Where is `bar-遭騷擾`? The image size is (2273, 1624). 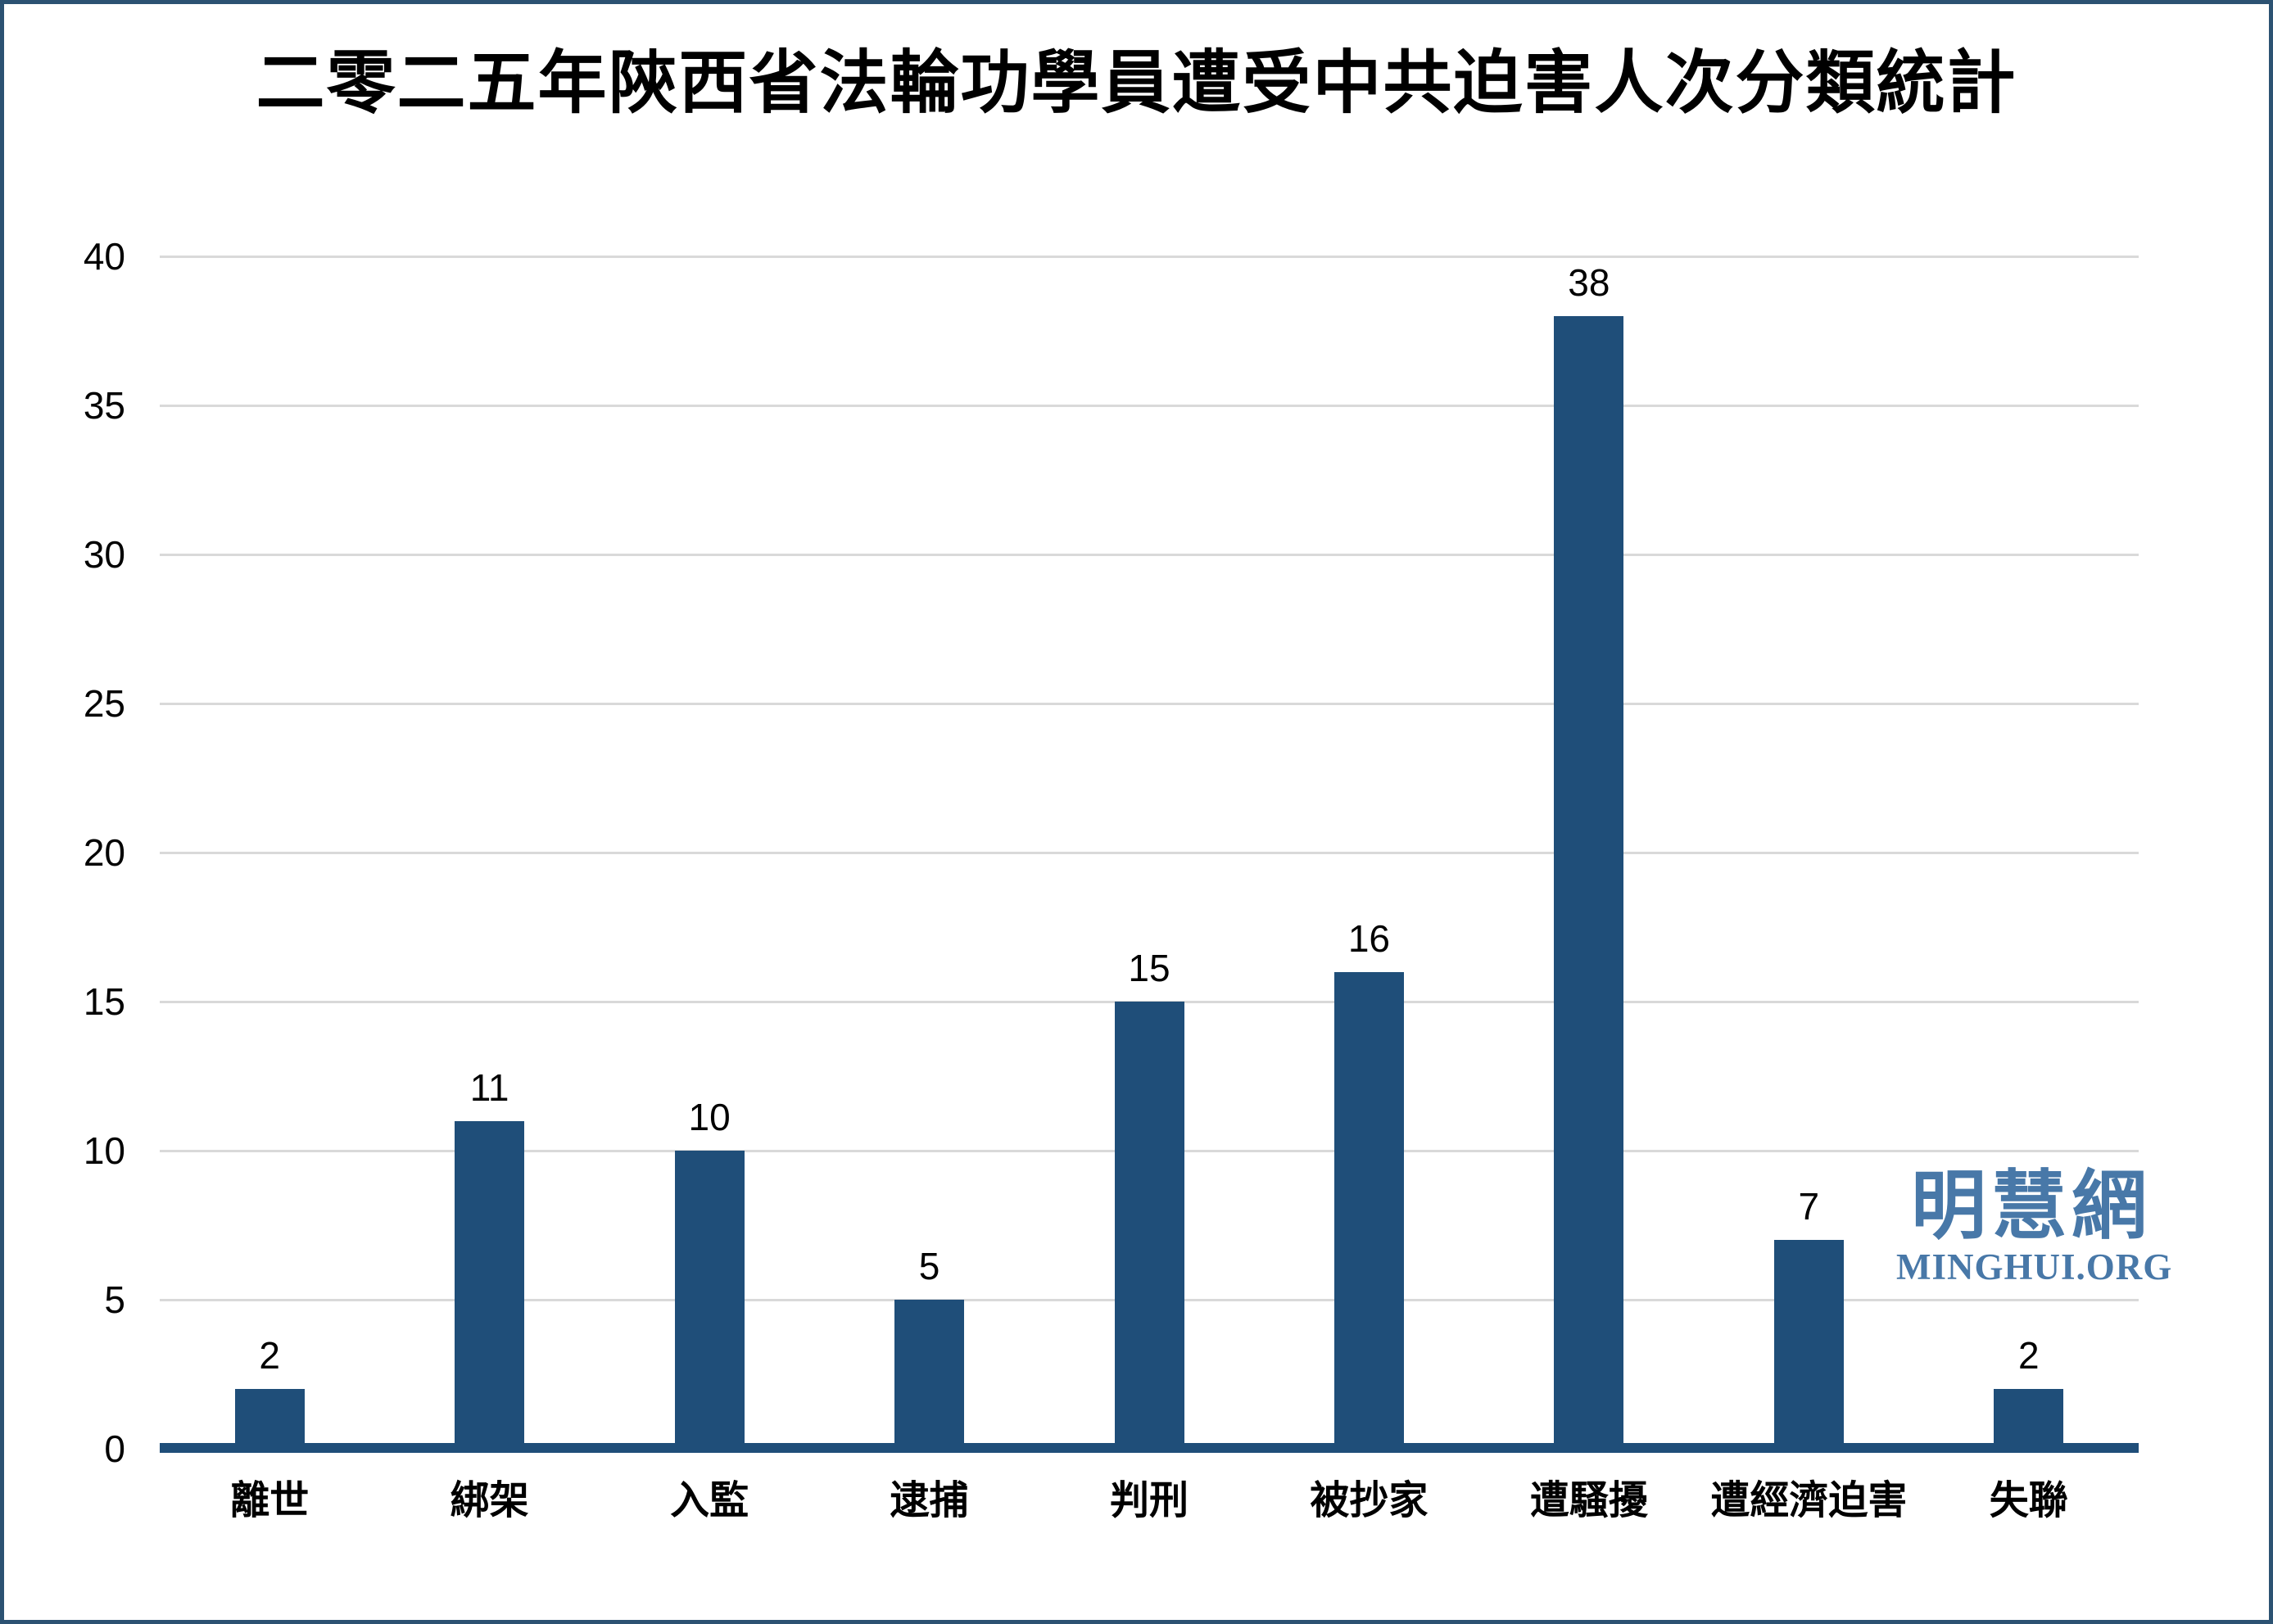
bar-遭騷擾 is located at coordinates (1589, 882).